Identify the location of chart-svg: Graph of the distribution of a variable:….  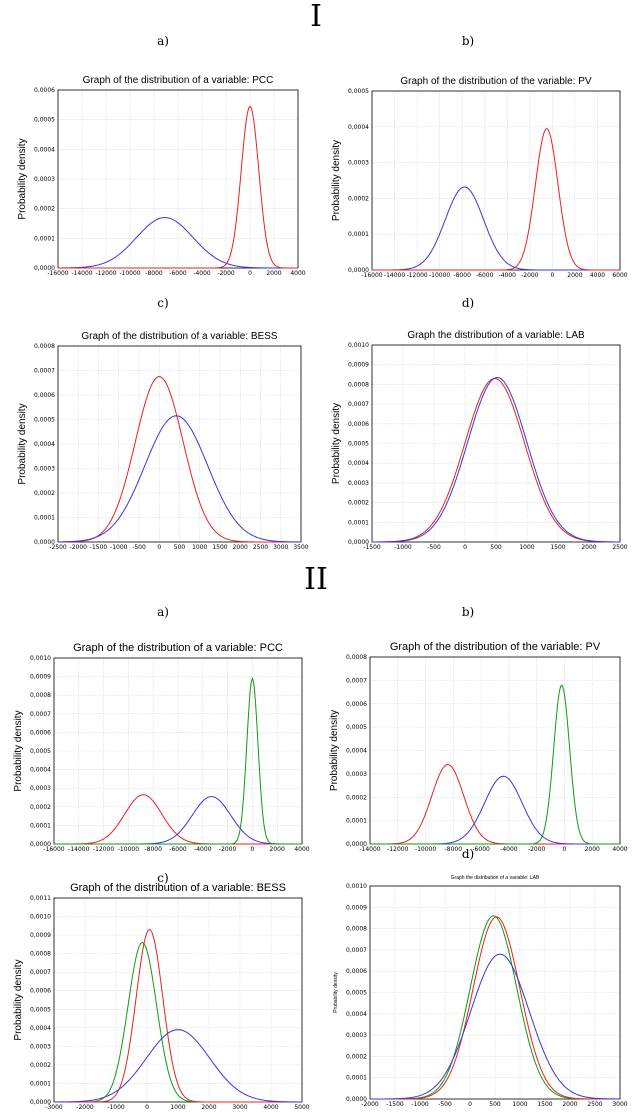
(161, 747).